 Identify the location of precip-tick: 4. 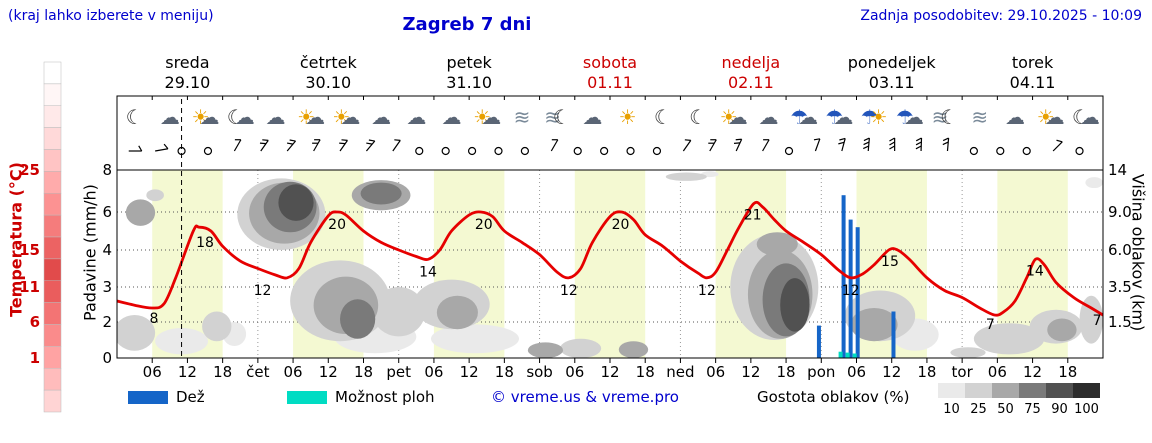
(107, 250).